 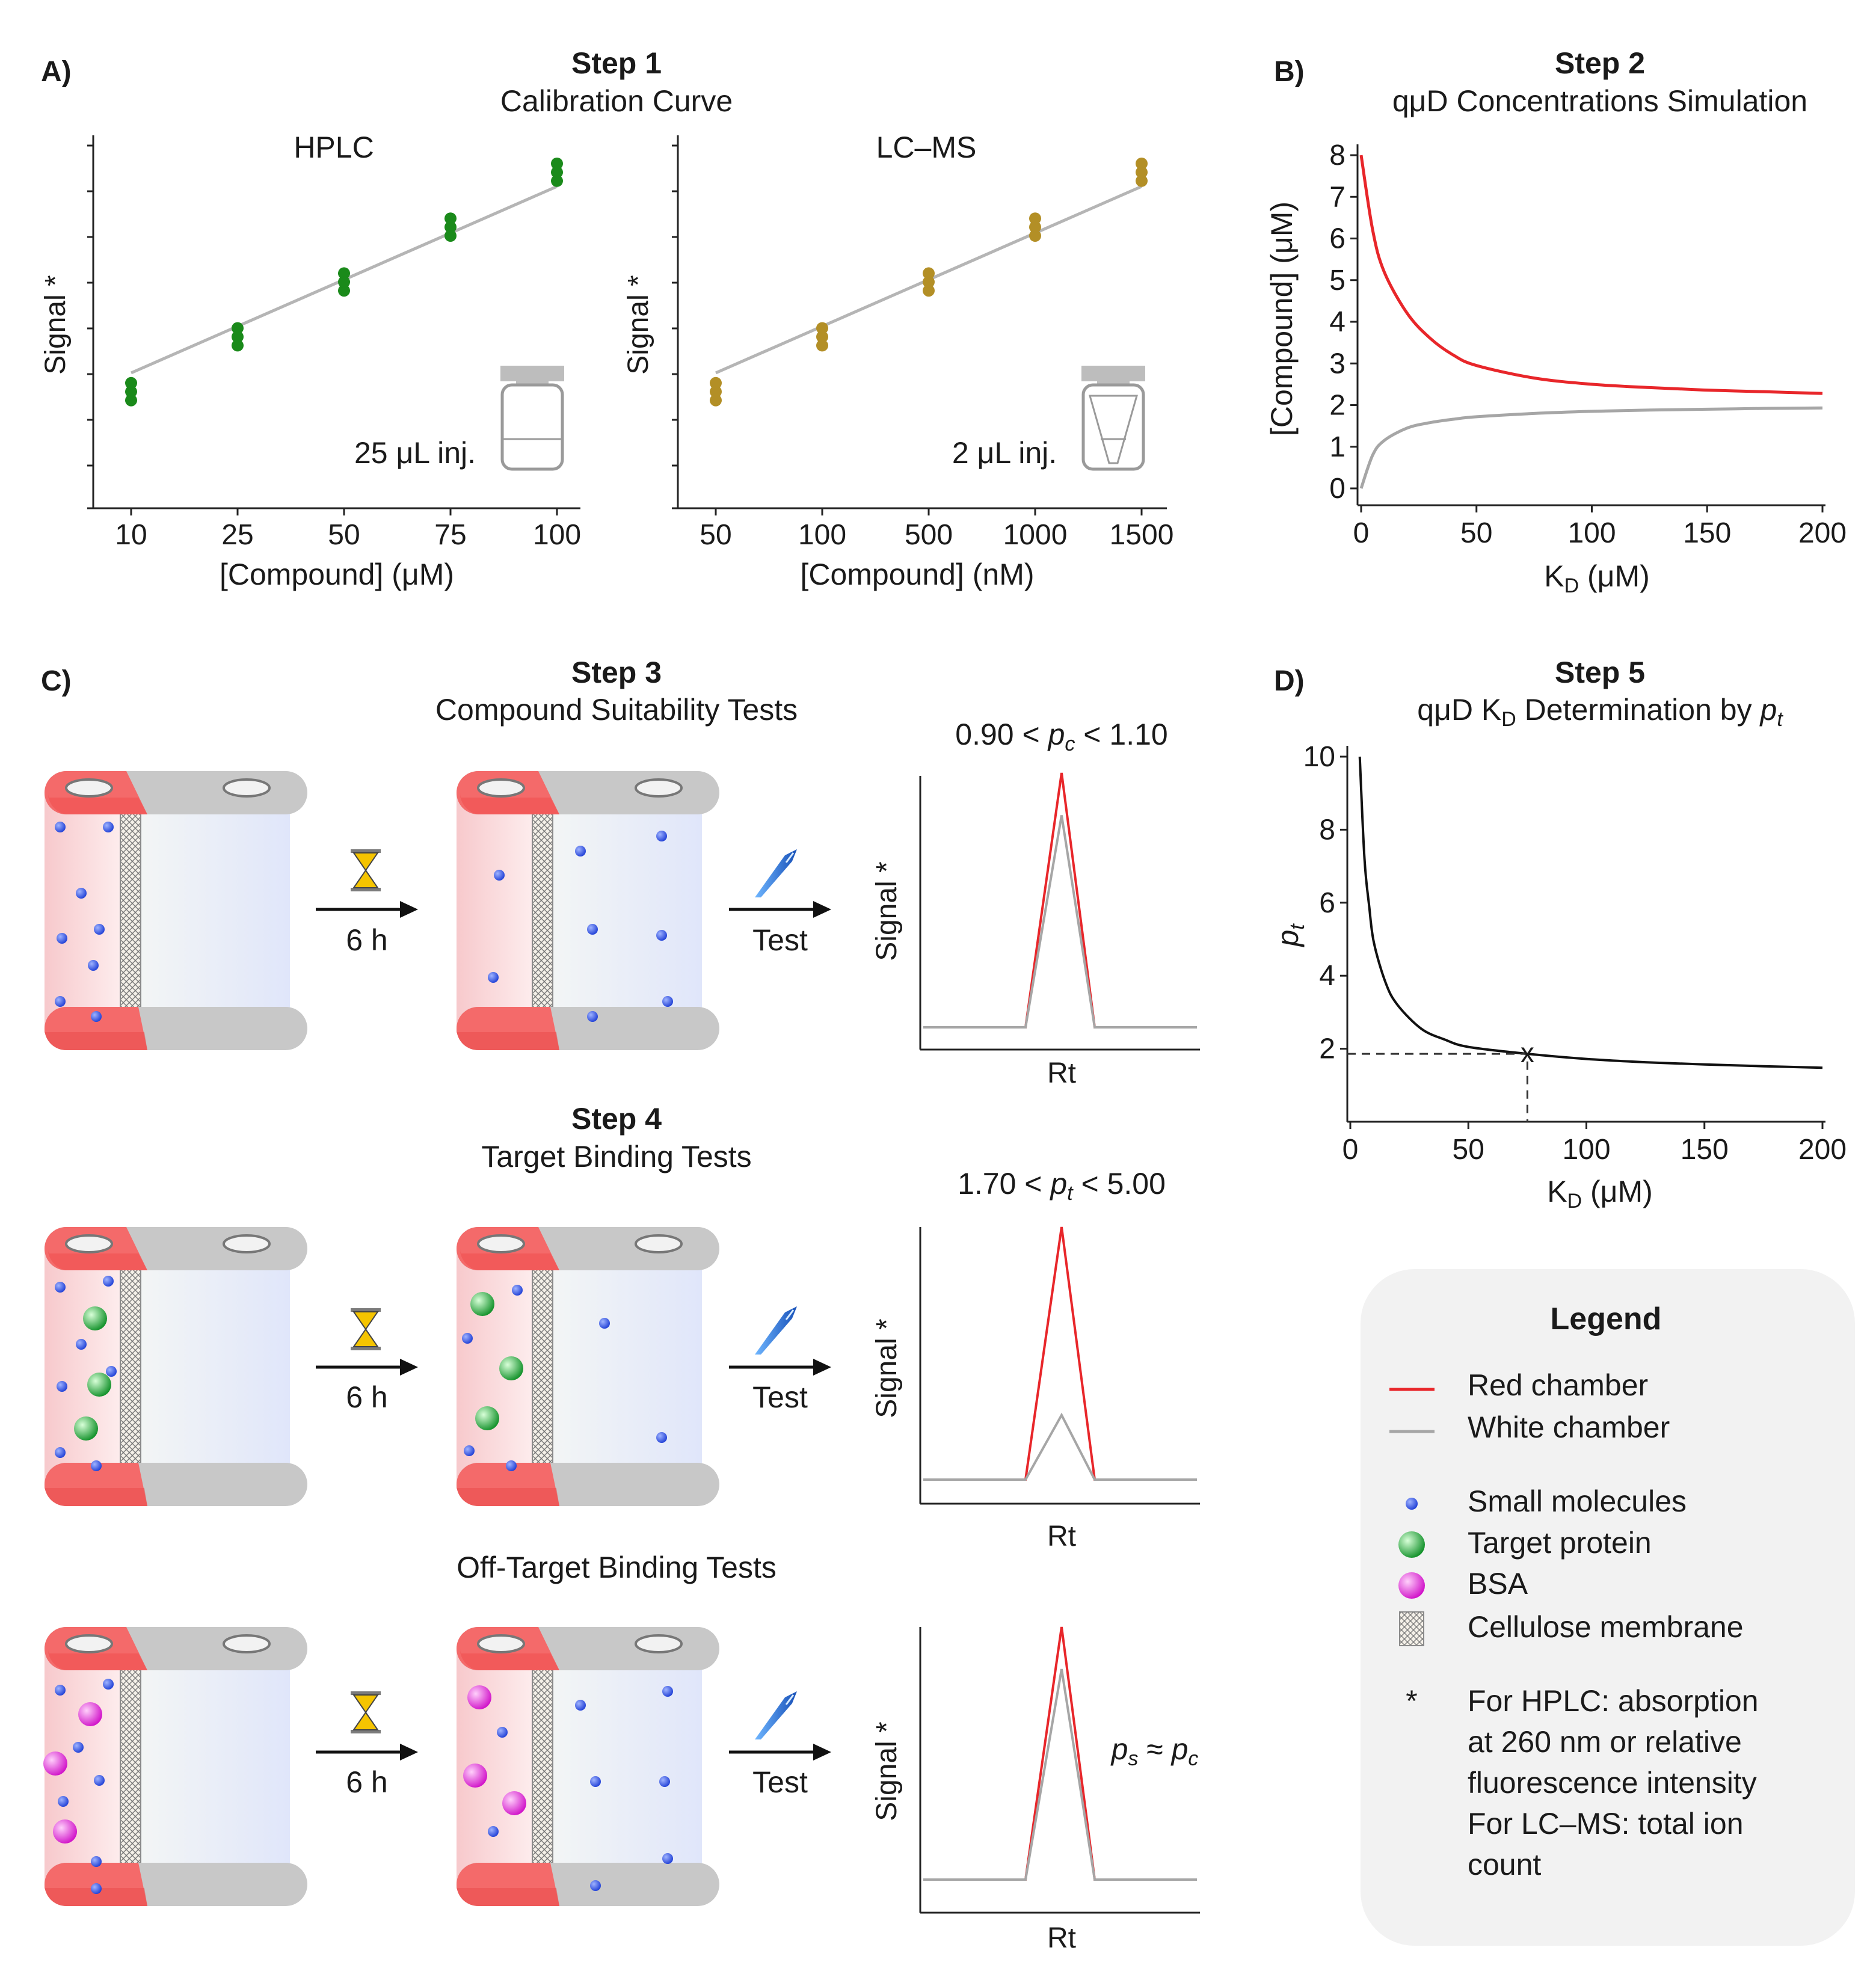 What do you see at coordinates (367, 1782) in the screenshot?
I see `offtarget-time-label: 6 h` at bounding box center [367, 1782].